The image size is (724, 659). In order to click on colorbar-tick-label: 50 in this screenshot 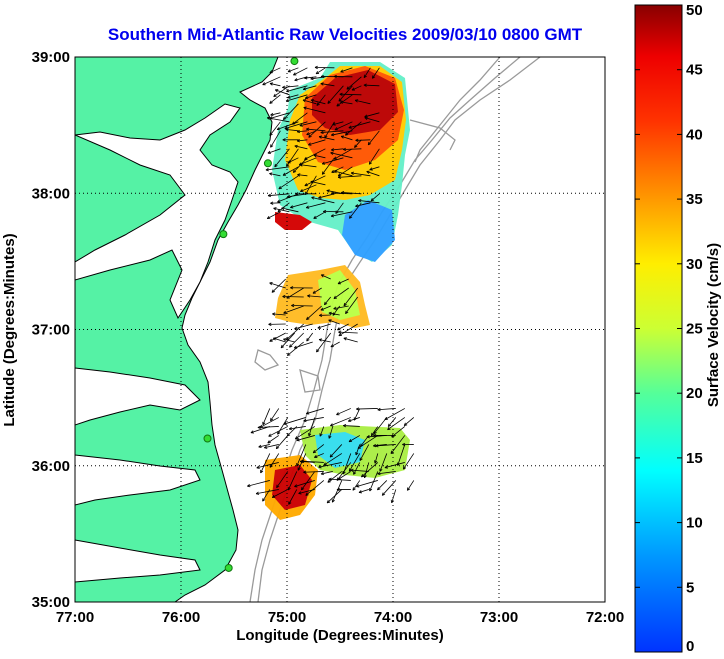, I will do `click(694, 10)`.